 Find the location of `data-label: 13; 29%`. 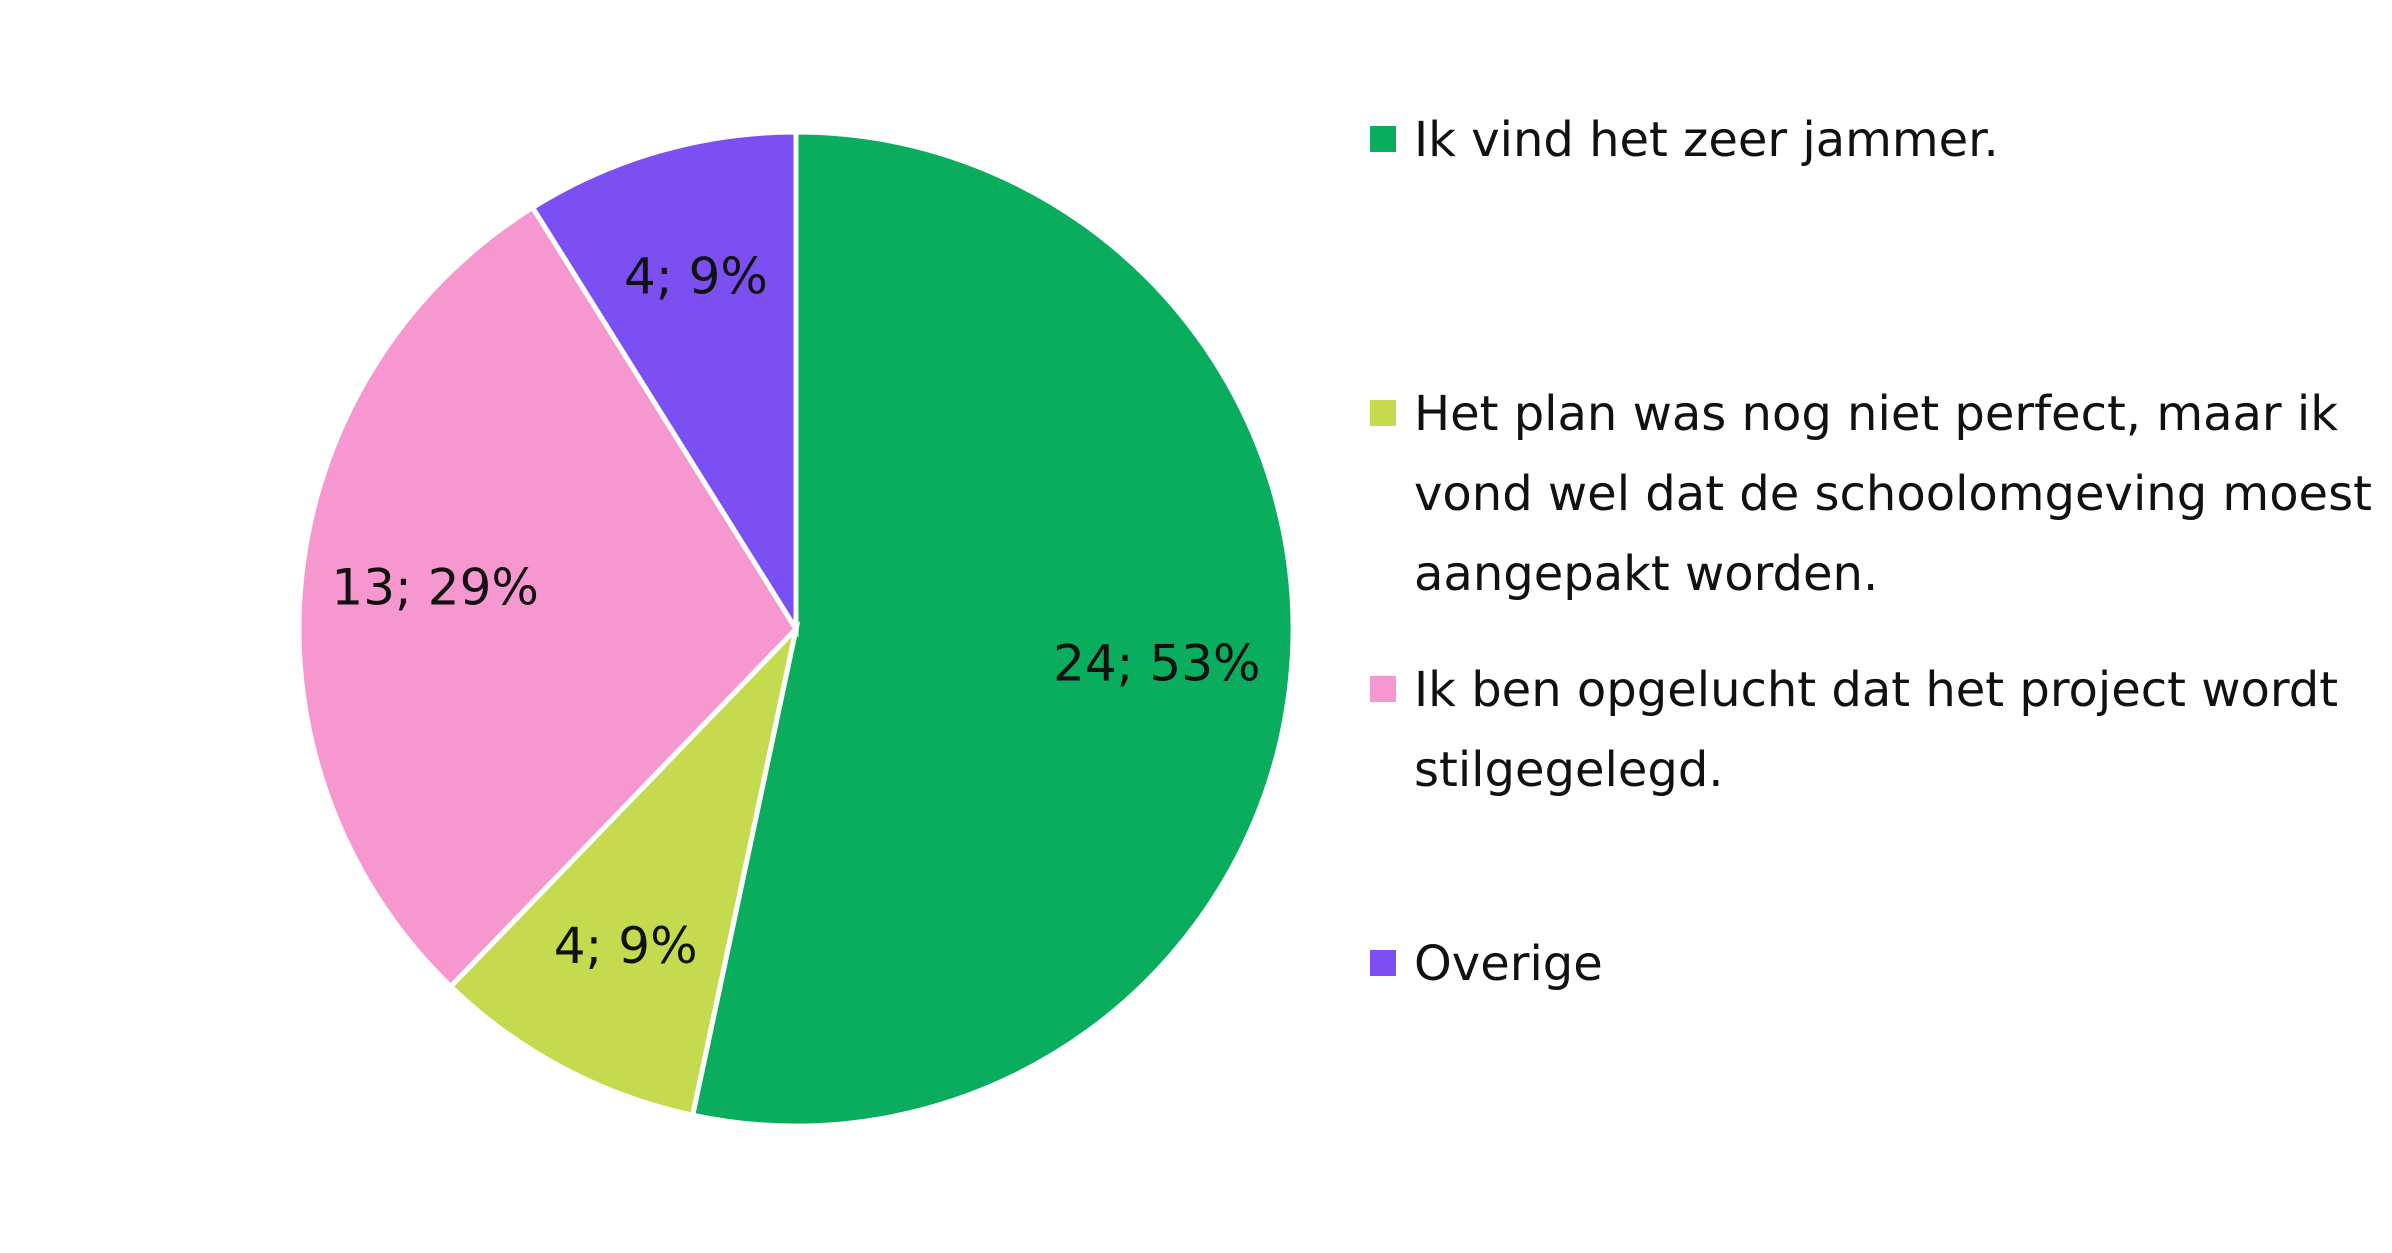

data-label: 13; 29% is located at coordinates (435, 588).